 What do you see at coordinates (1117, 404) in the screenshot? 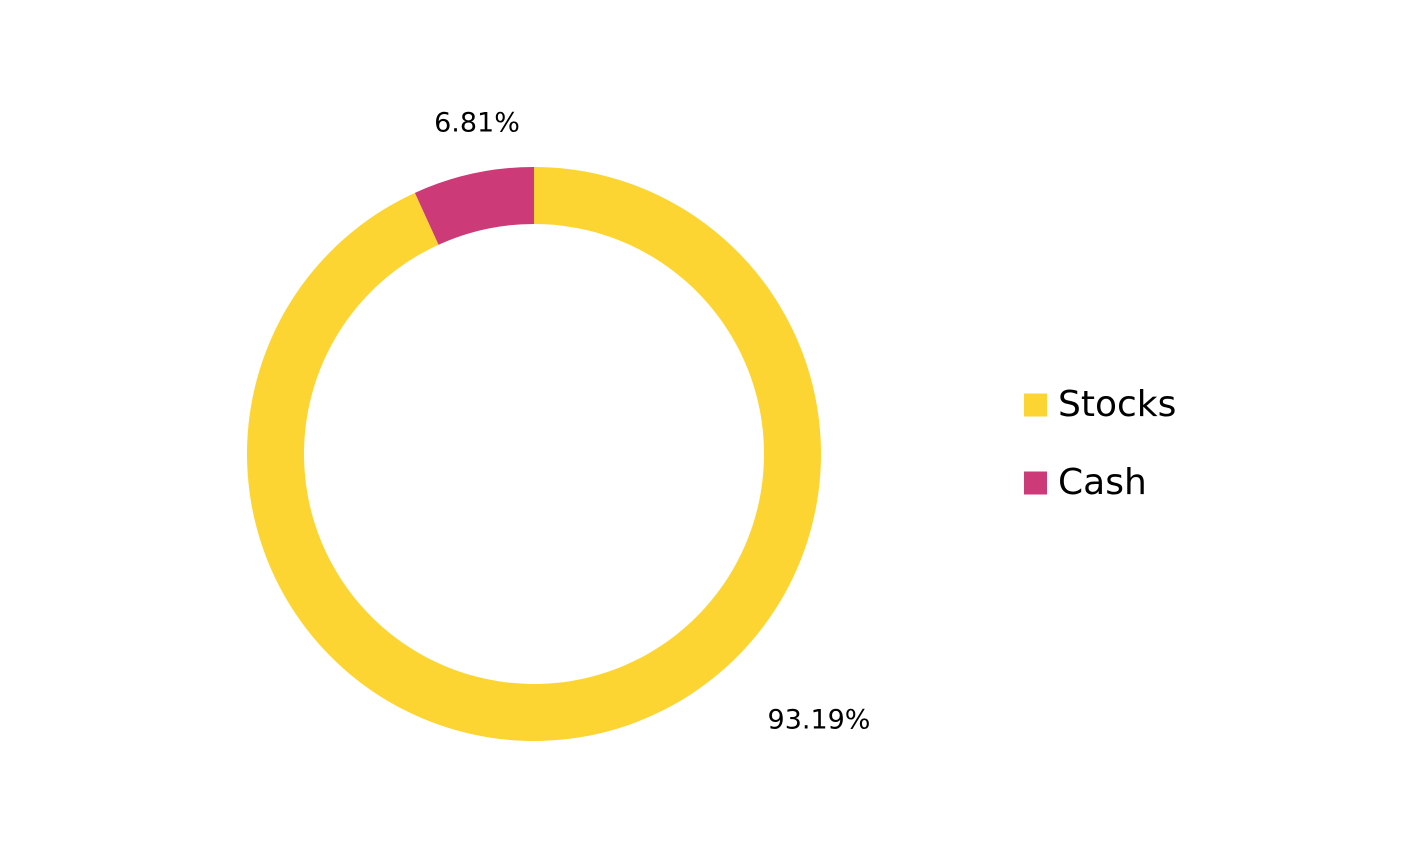
I see `legend-label: Stocks` at bounding box center [1117, 404].